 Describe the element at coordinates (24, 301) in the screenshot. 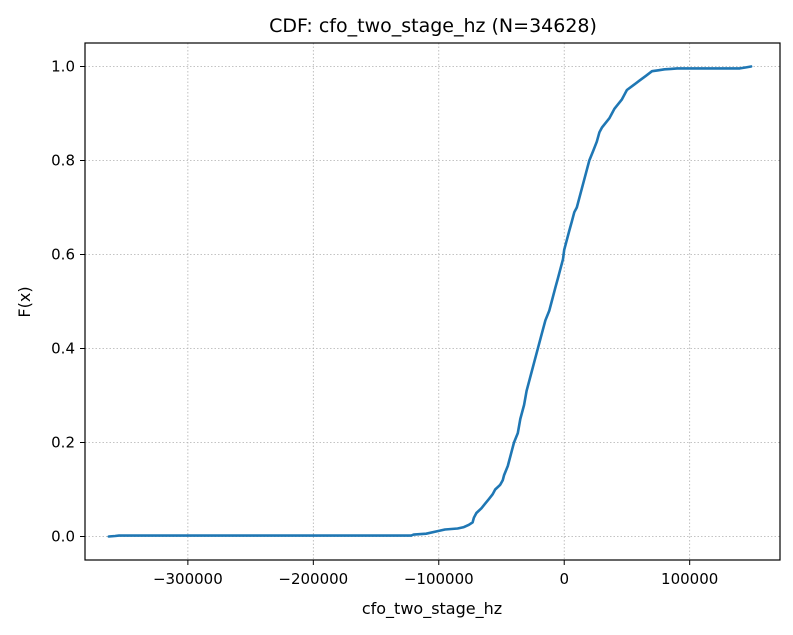

I see `y-axis-label: F(x)` at that location.